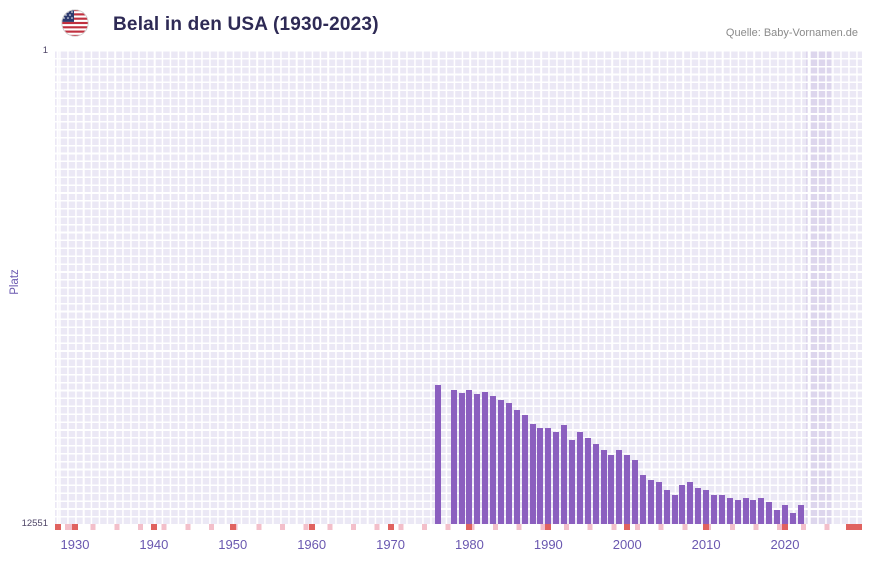 This screenshot has height=567, width=873. What do you see at coordinates (246, 24) in the screenshot?
I see `page-title: Belal in den USA (1930-2023)` at bounding box center [246, 24].